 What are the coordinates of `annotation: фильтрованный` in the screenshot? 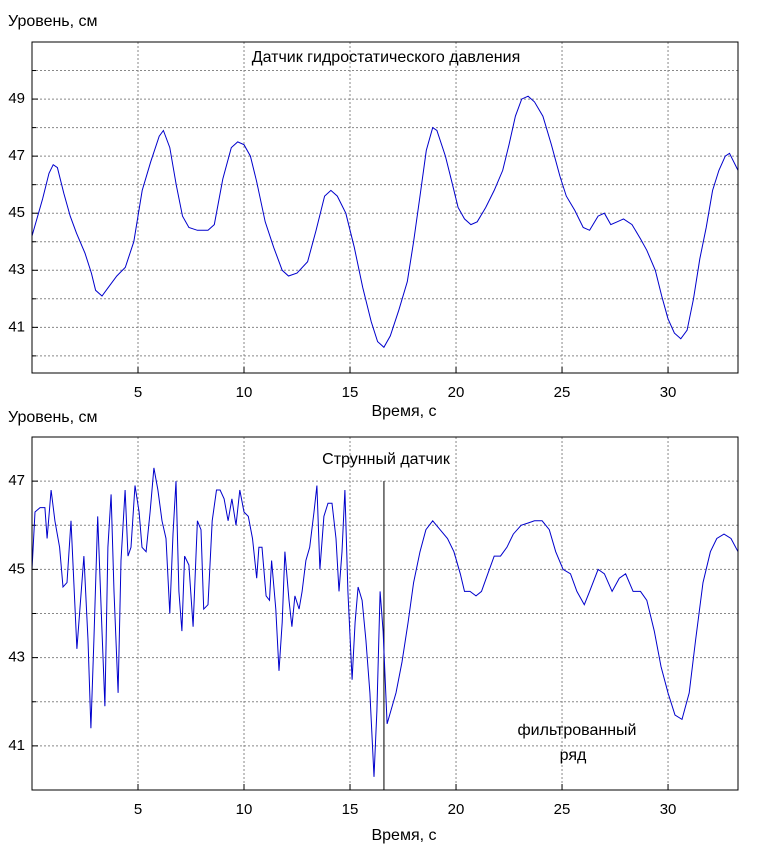 It's located at (577, 730).